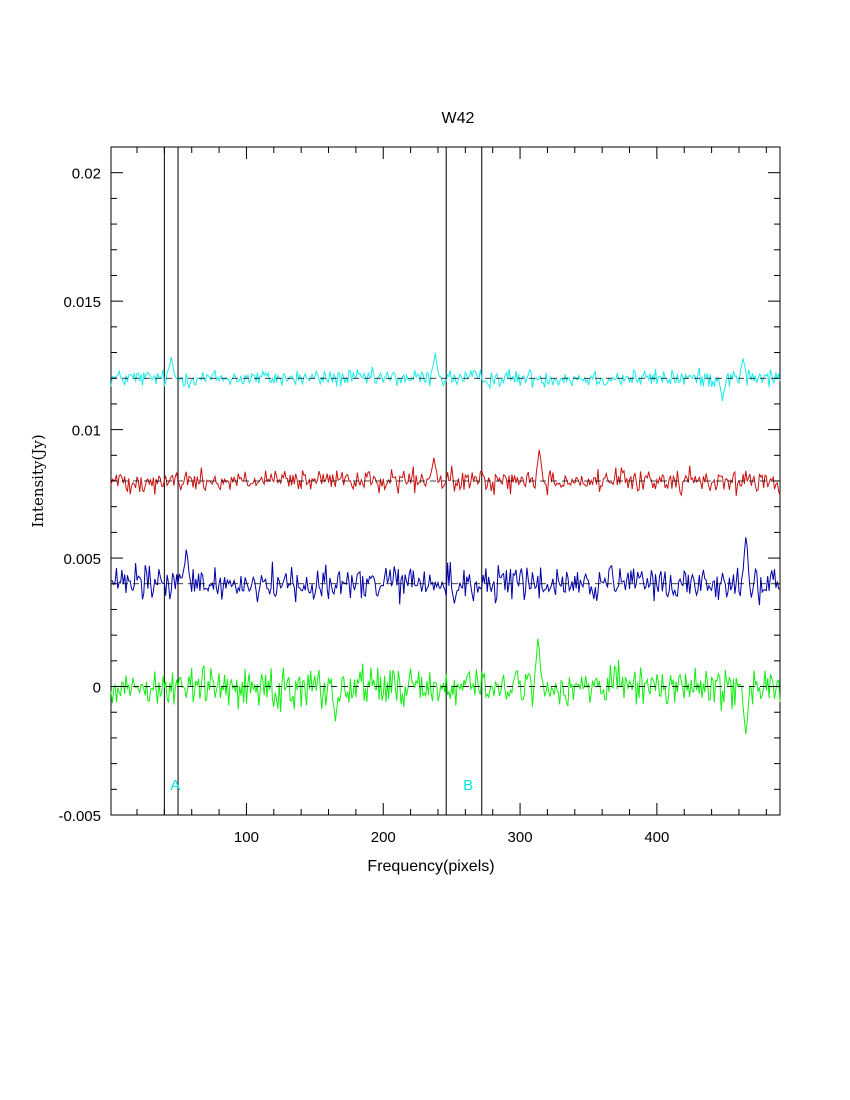 This screenshot has width=850, height=1100. I want to click on x-axis-label: Frequency(pixels), so click(430, 866).